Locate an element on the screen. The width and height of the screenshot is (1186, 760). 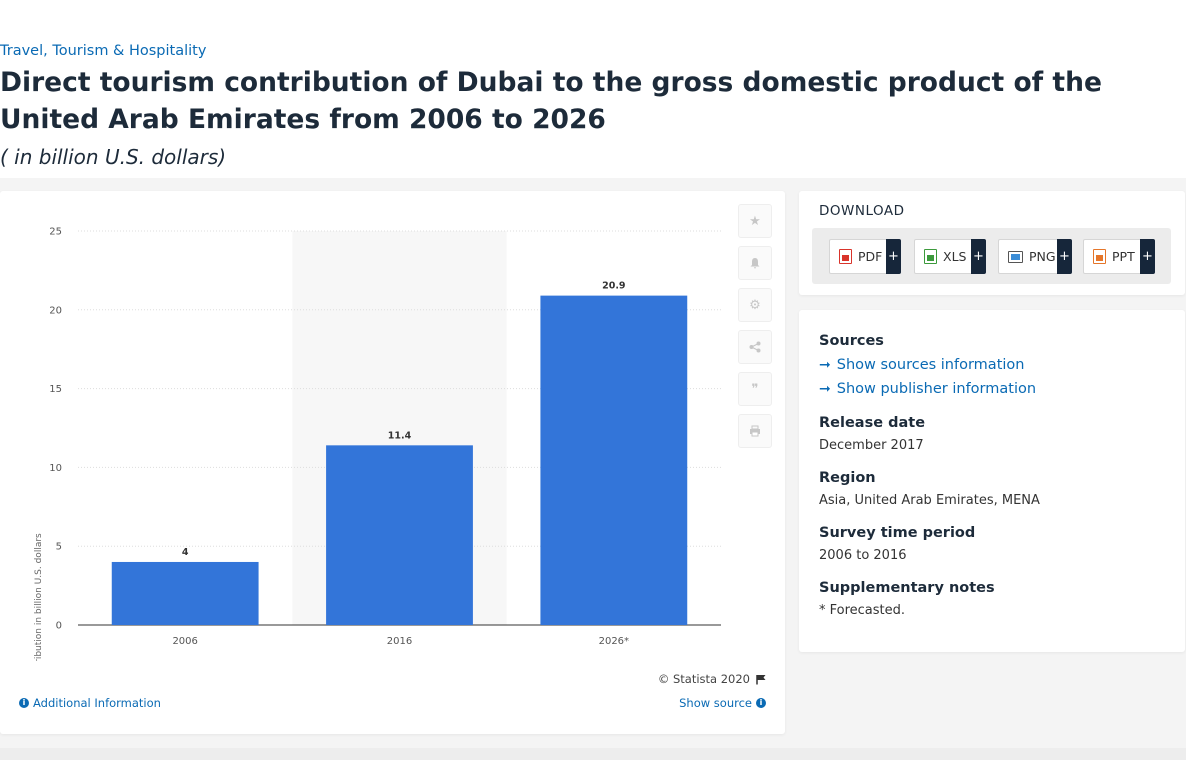
xls-file-icon is located at coordinates (930, 256).